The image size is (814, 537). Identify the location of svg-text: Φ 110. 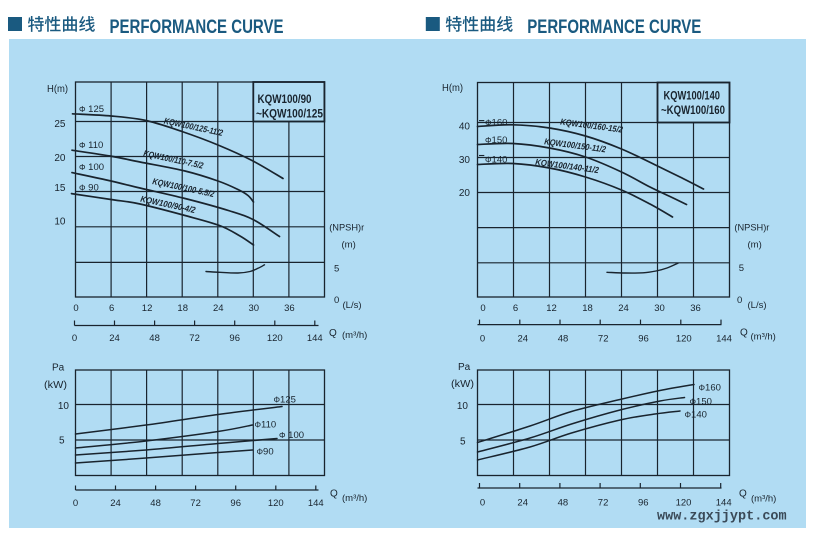
(91, 145).